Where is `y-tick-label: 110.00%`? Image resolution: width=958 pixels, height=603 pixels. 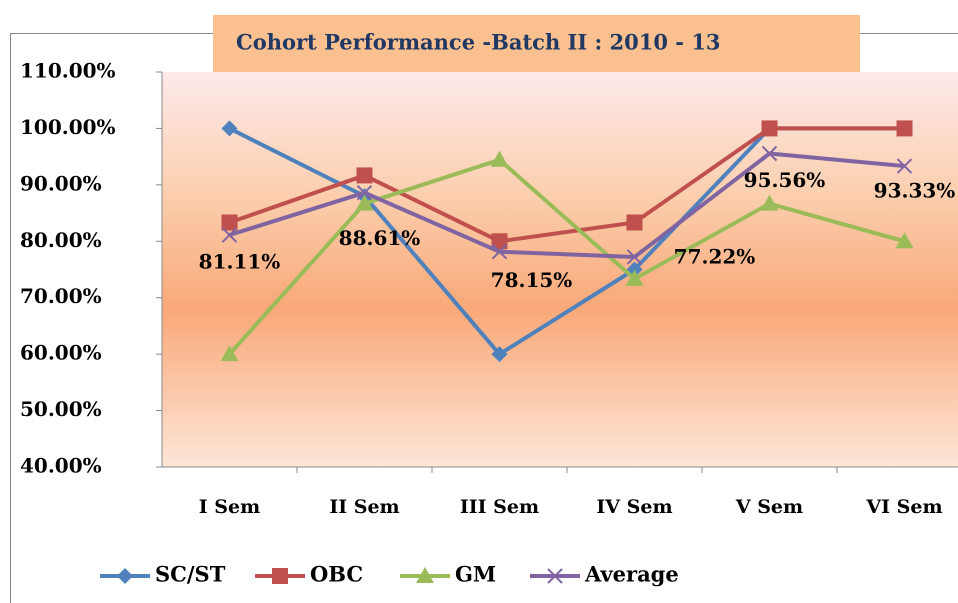 y-tick-label: 110.00% is located at coordinates (68, 71).